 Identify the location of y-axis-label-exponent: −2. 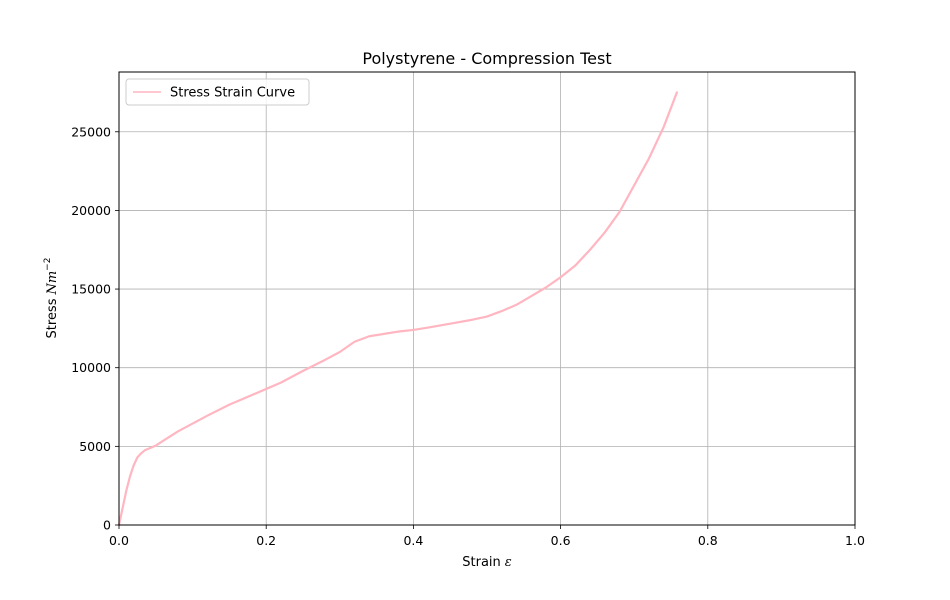
(48, 264).